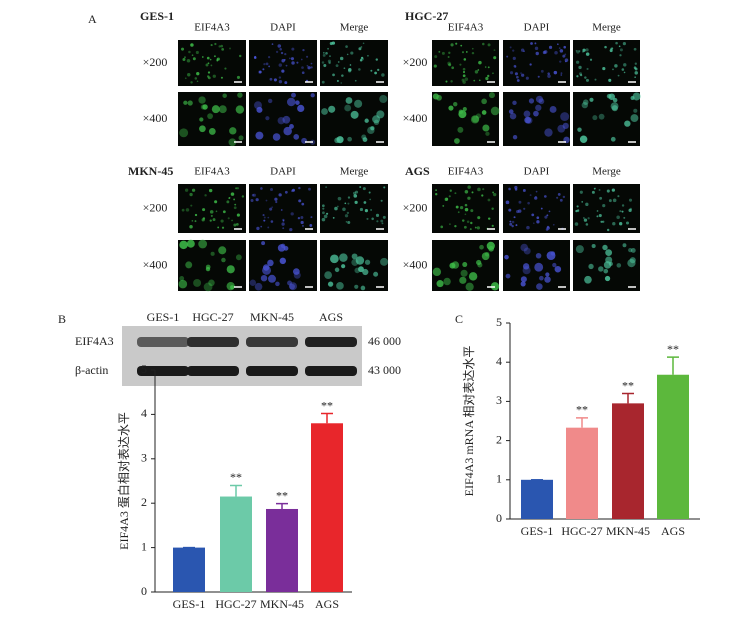 Image resolution: width=738 pixels, height=617 pixels. I want to click on panel-label: A, so click(92, 19).